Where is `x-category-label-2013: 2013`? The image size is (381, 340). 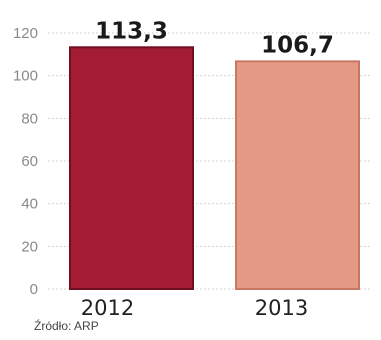 x-category-label-2013: 2013 is located at coordinates (281, 308).